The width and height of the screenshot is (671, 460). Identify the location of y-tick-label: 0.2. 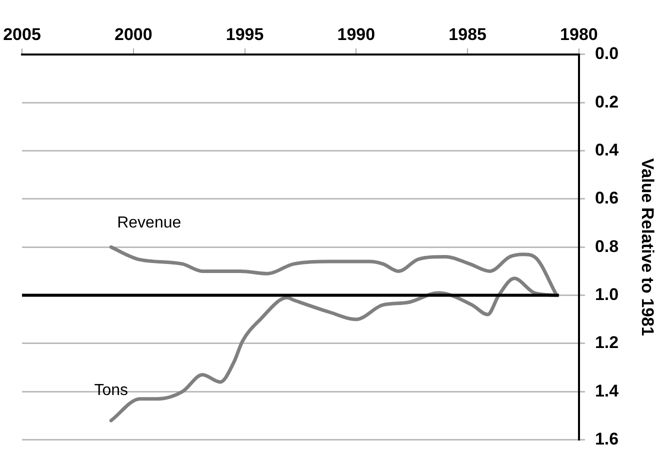
(606, 102).